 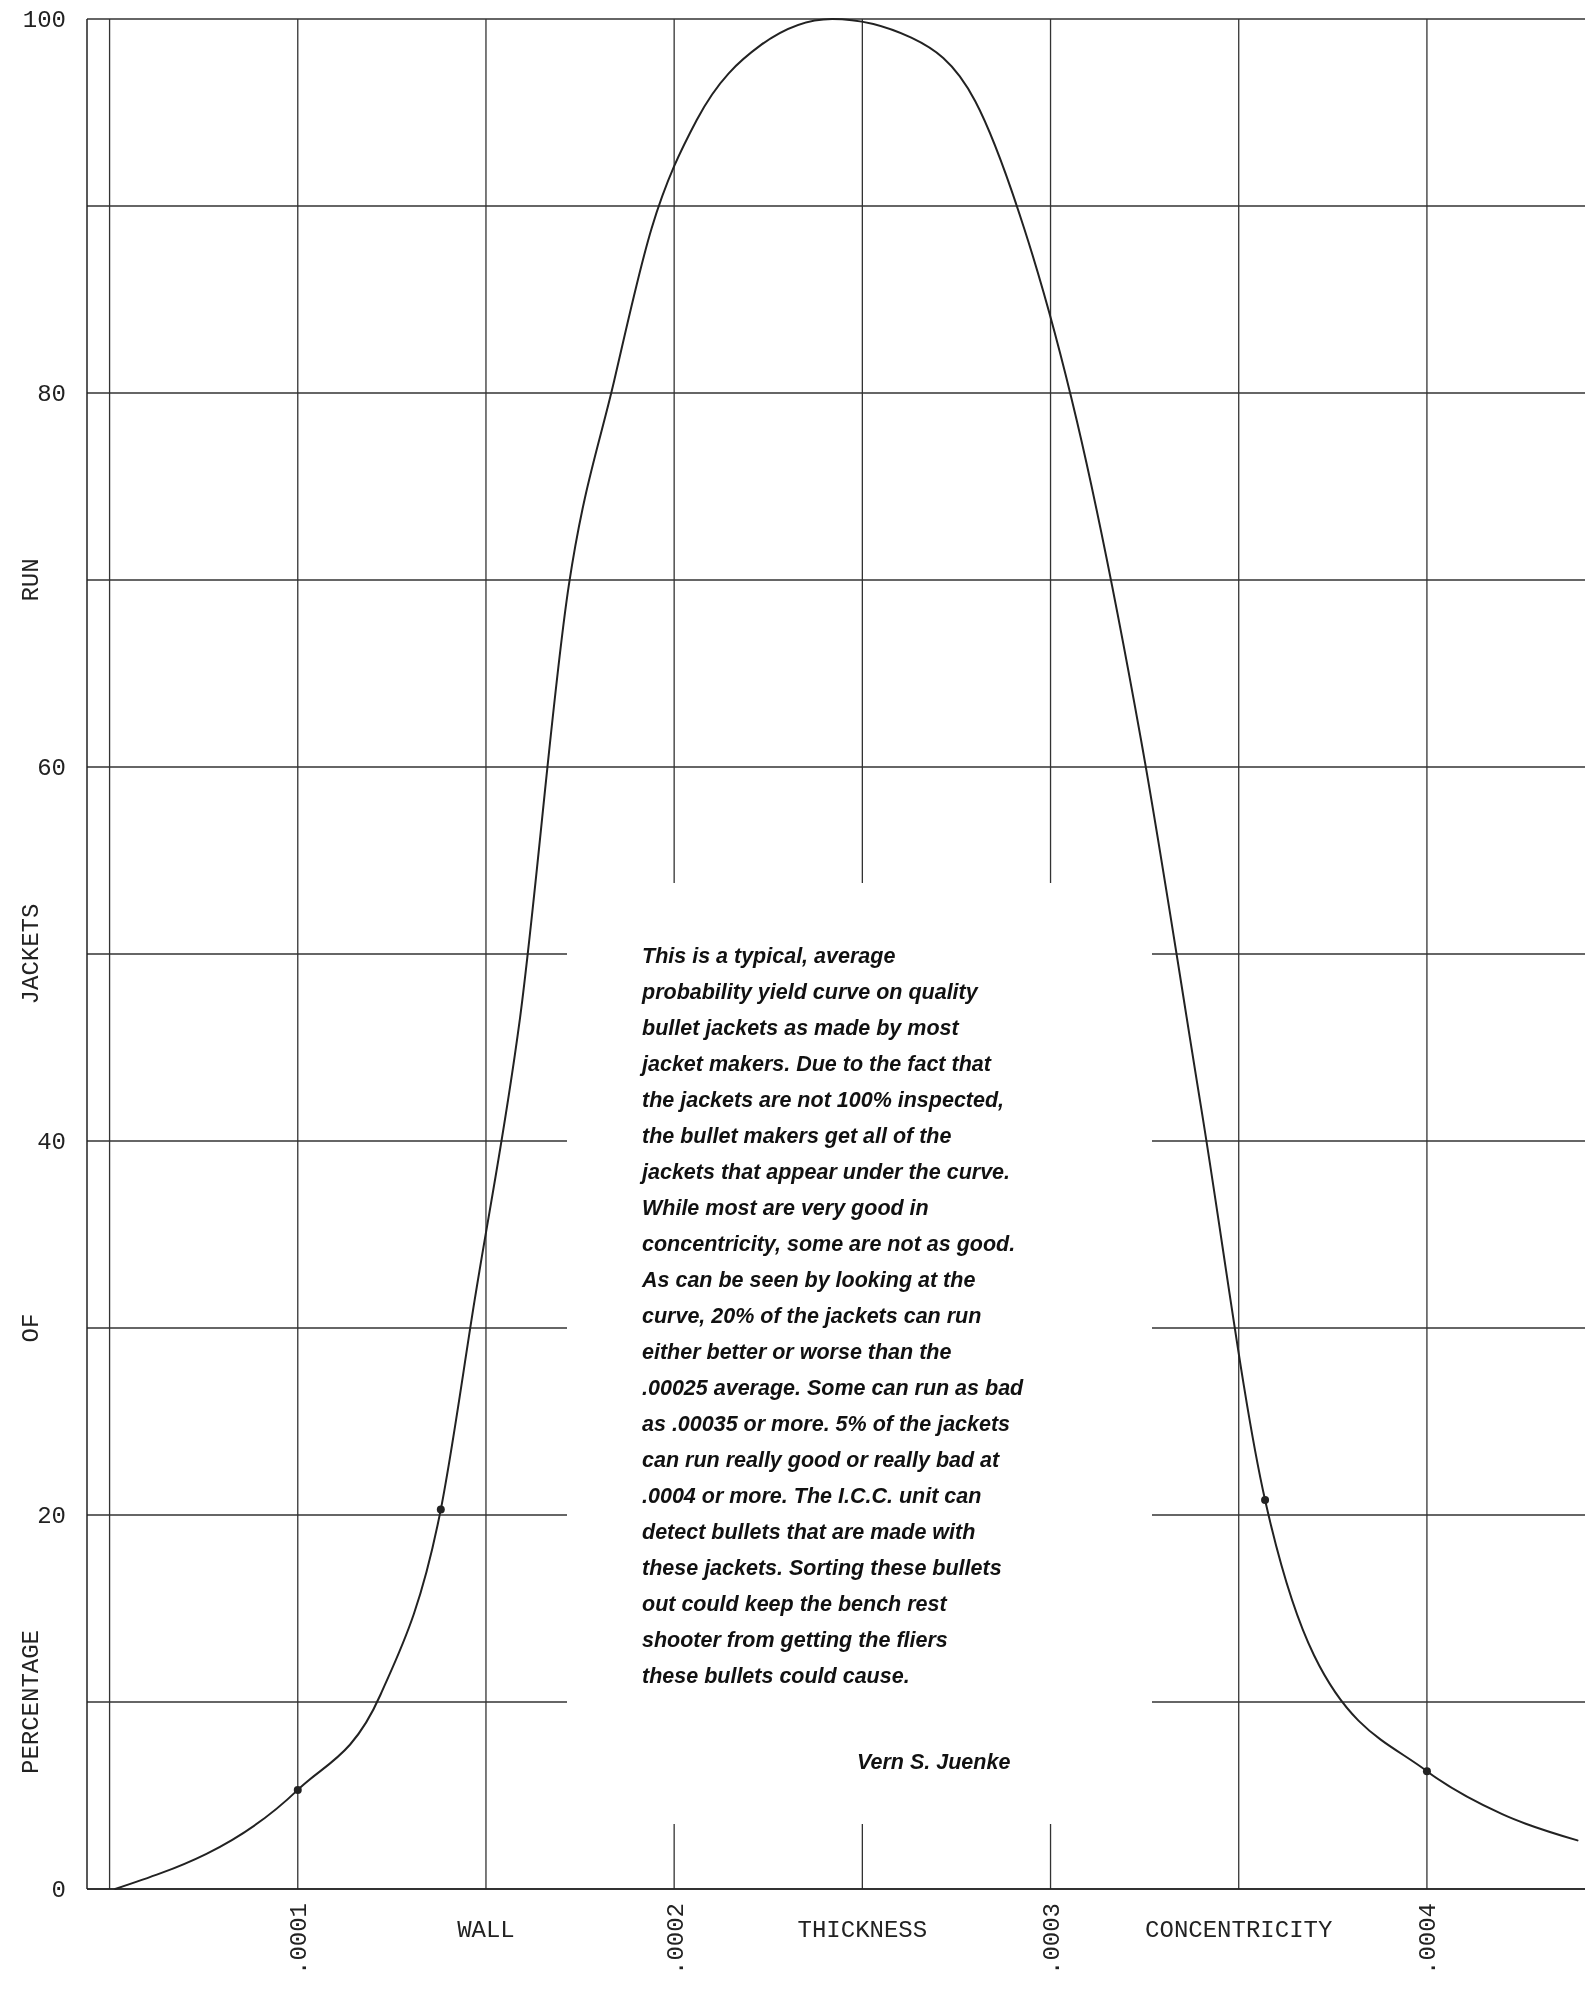 I want to click on x-tick-label: .0002, so click(x=676, y=1939).